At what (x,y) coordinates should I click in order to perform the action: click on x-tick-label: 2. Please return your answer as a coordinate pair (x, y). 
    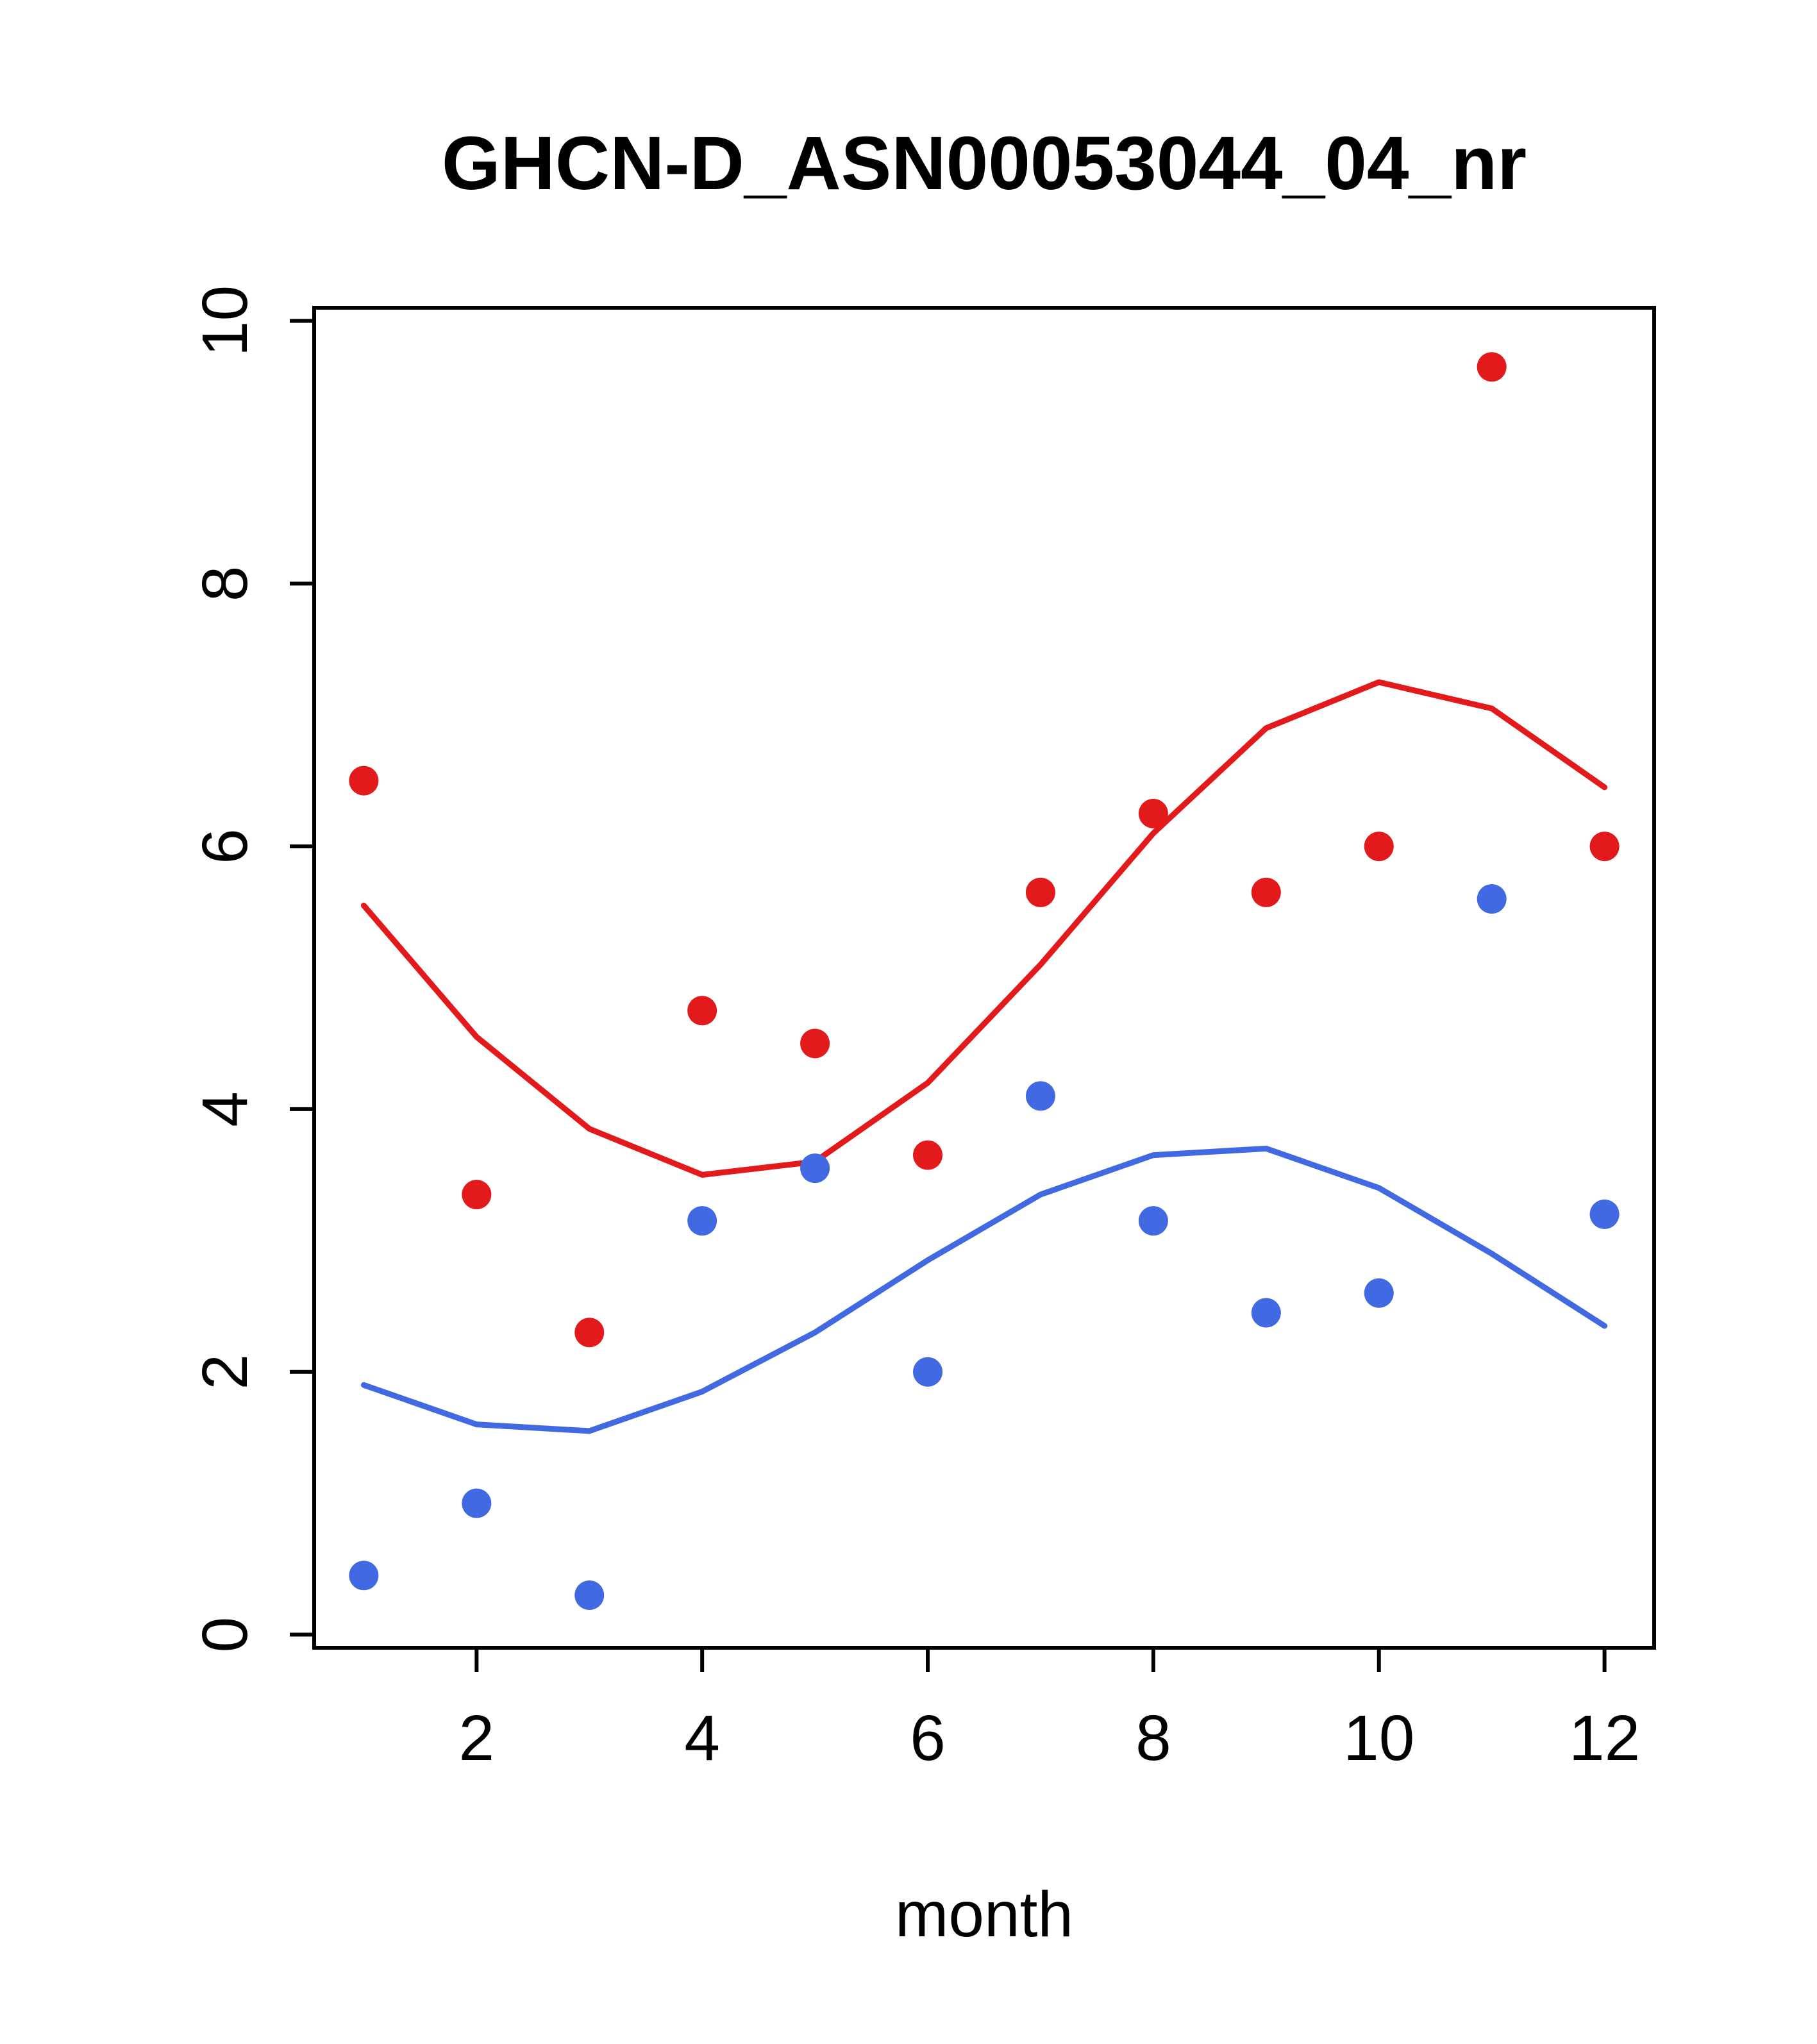
    Looking at the image, I should click on (477, 1738).